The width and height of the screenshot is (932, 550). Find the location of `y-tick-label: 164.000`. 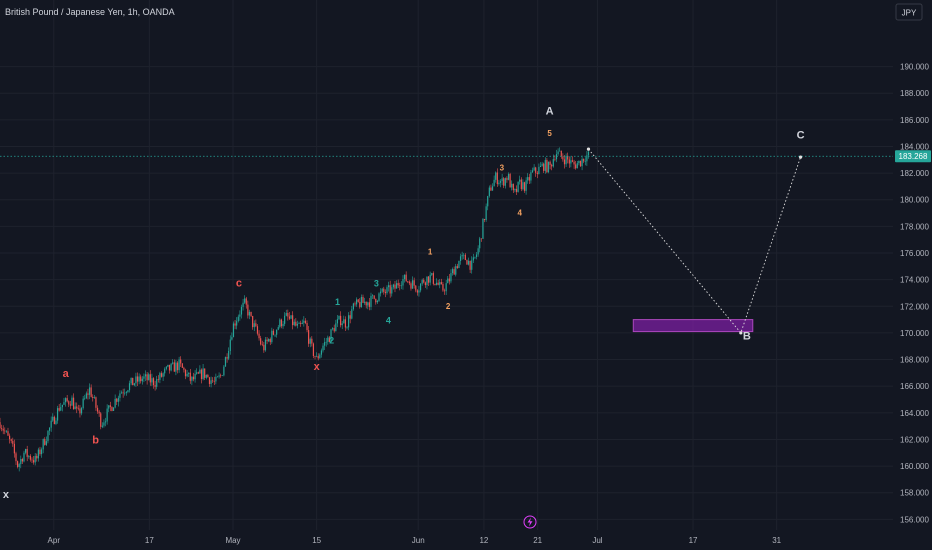

y-tick-label: 164.000 is located at coordinates (914, 413).